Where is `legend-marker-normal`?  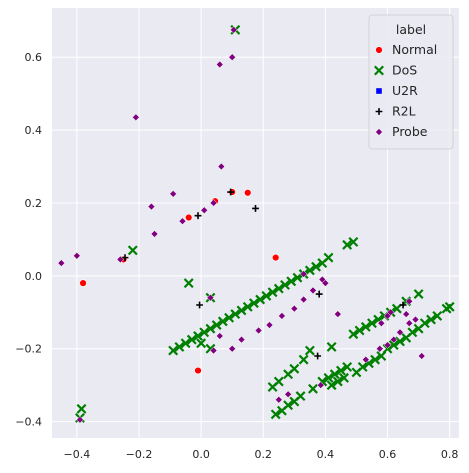 legend-marker-normal is located at coordinates (379, 50).